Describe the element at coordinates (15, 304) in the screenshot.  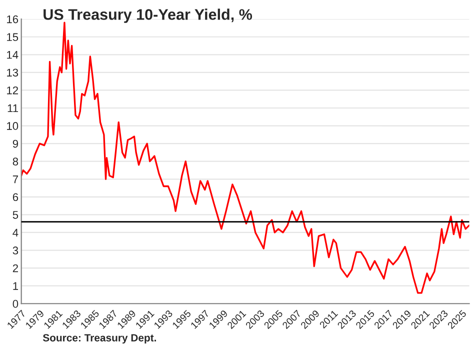
I see `y-tick-label: 0` at that location.